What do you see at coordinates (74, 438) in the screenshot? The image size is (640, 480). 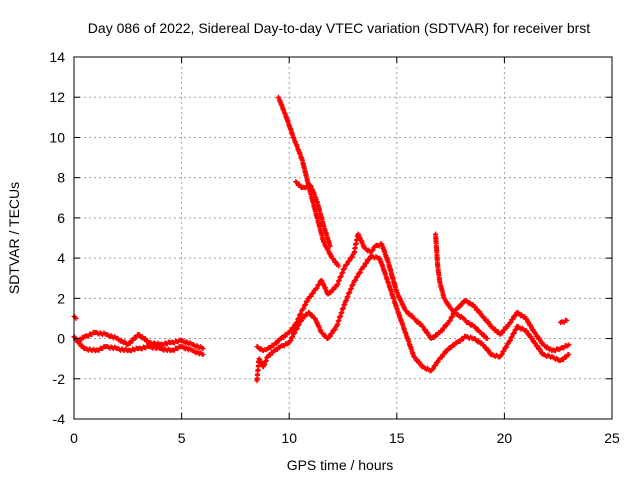 I see `x-tick-label: 0` at bounding box center [74, 438].